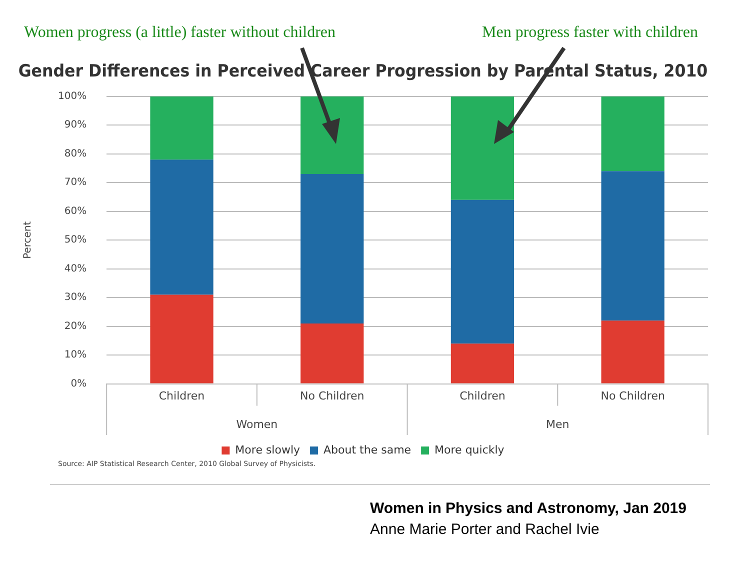 The width and height of the screenshot is (746, 561). Describe the element at coordinates (469, 449) in the screenshot. I see `legend-label: More quickly` at that location.